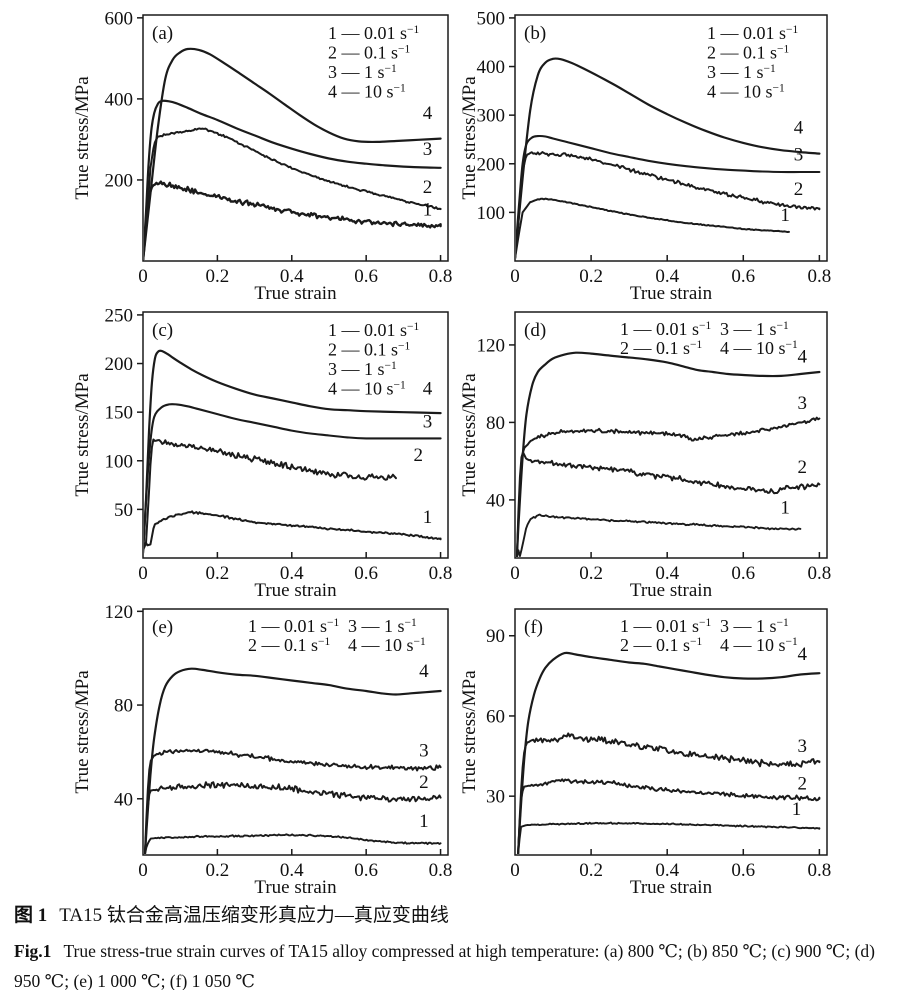 The image size is (920, 990). I want to click on panel-letter: (d), so click(535, 330).